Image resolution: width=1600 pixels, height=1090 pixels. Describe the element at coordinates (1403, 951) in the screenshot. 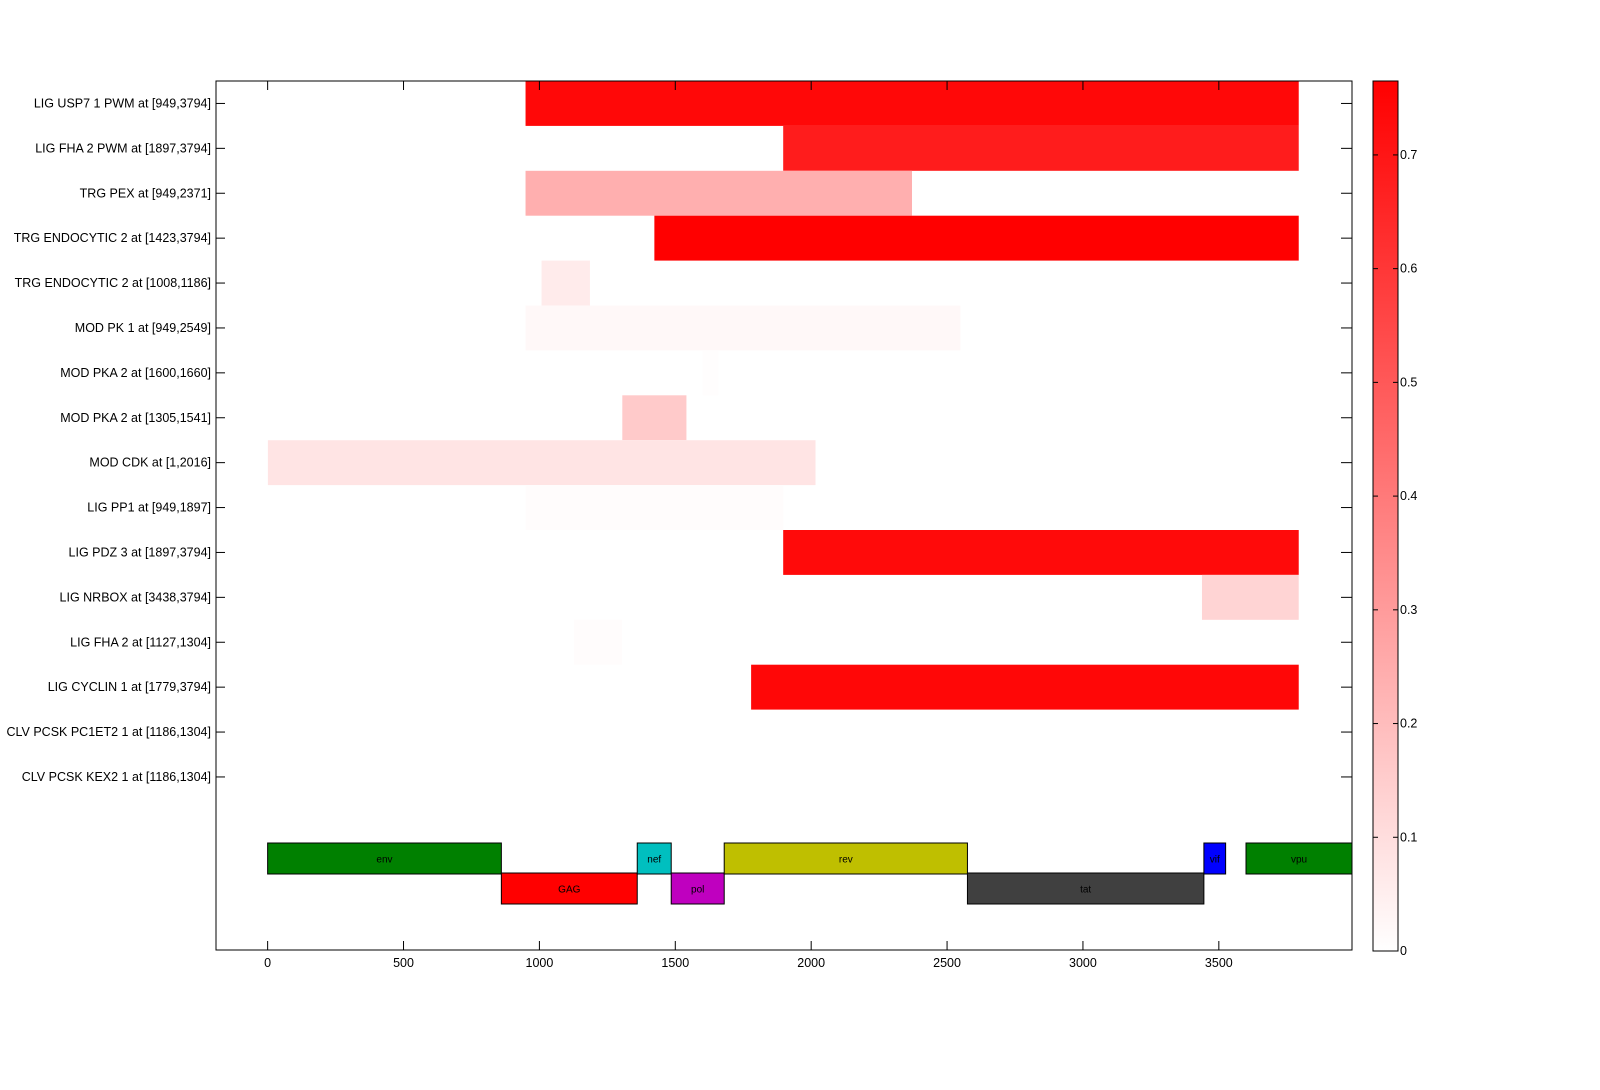

I see `colorbar-tick-label: 0` at that location.